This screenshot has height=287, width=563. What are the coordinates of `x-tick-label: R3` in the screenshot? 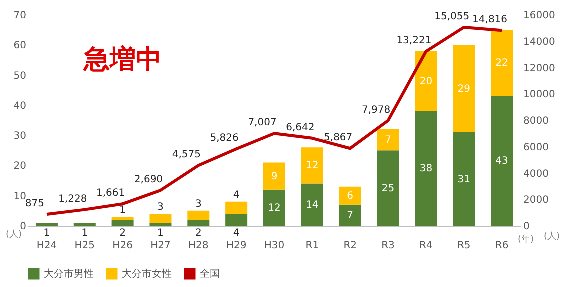 It's located at (388, 246).